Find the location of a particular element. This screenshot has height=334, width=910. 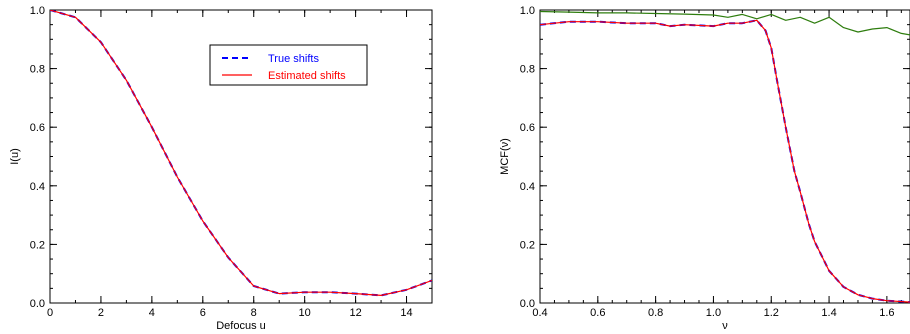

x-tick-label: 8 is located at coordinates (254, 313).